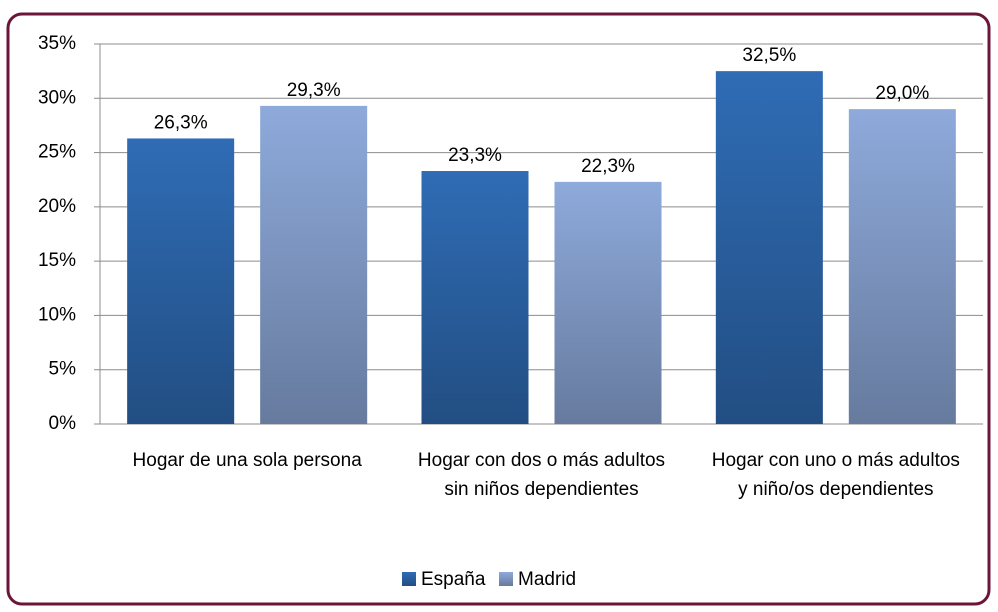  What do you see at coordinates (181, 122) in the screenshot?
I see `value-label: 26,3%` at bounding box center [181, 122].